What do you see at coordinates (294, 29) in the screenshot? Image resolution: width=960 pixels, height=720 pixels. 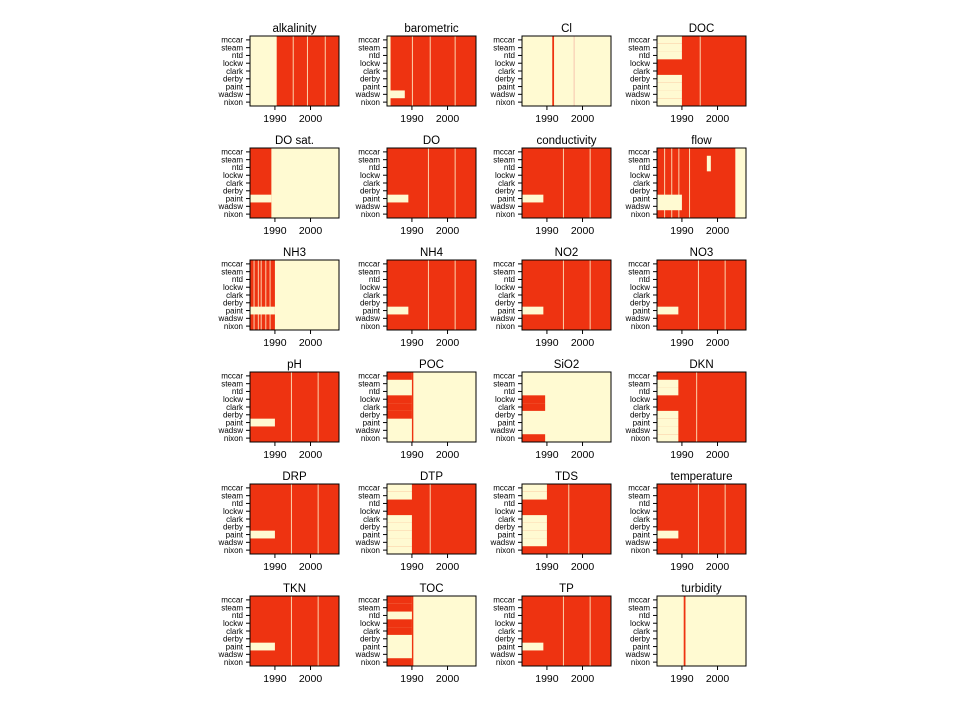 I see `panel-title: alkalinity` at bounding box center [294, 29].